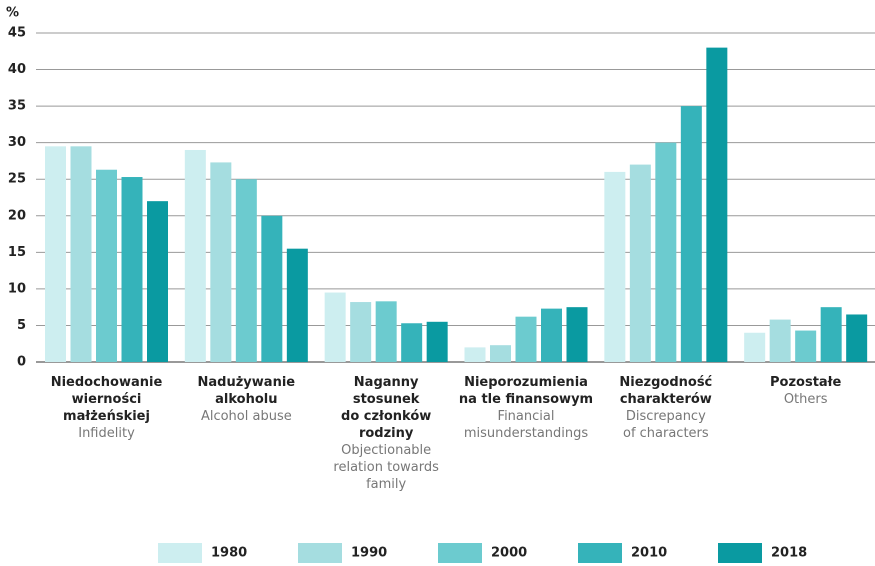 This screenshot has width=875, height=566. What do you see at coordinates (369, 553) in the screenshot?
I see `legend-label: 1990` at bounding box center [369, 553].